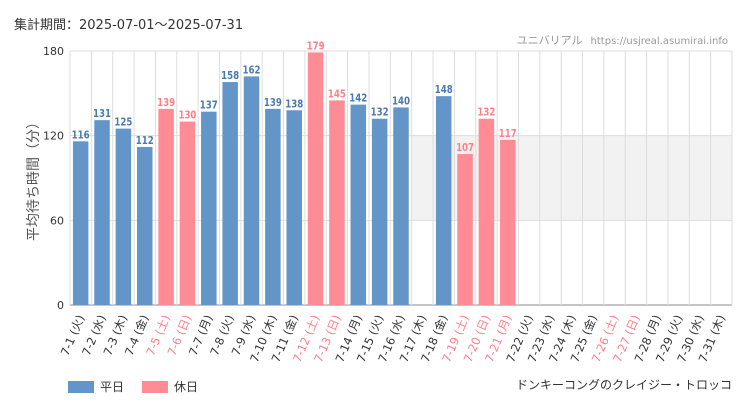 The image size is (750, 410). Describe the element at coordinates (465, 147) in the screenshot. I see `bar-value-label: 107` at that location.